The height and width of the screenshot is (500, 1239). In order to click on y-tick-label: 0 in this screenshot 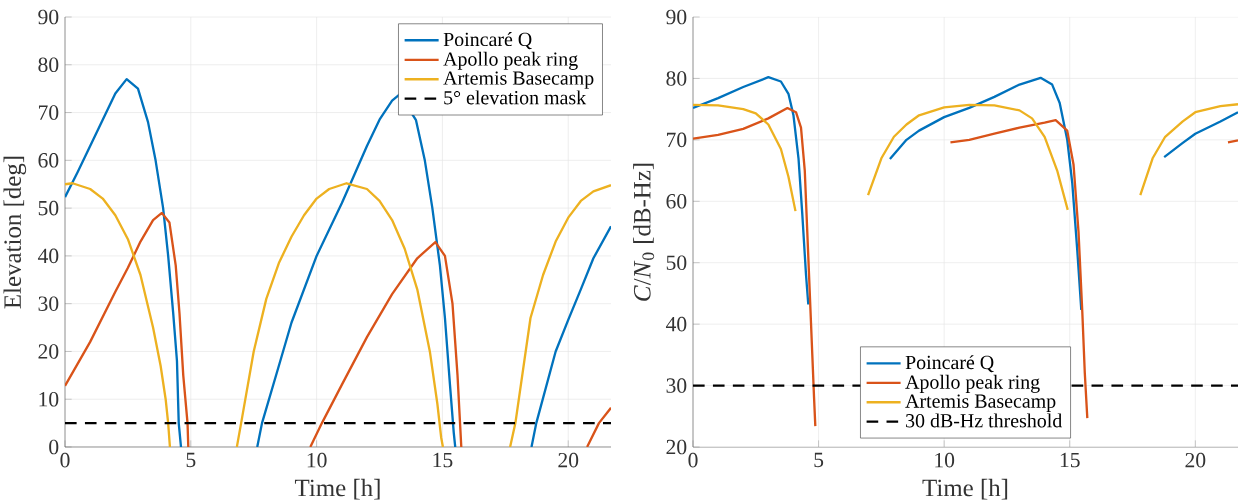, I will do `click(54, 447)`.